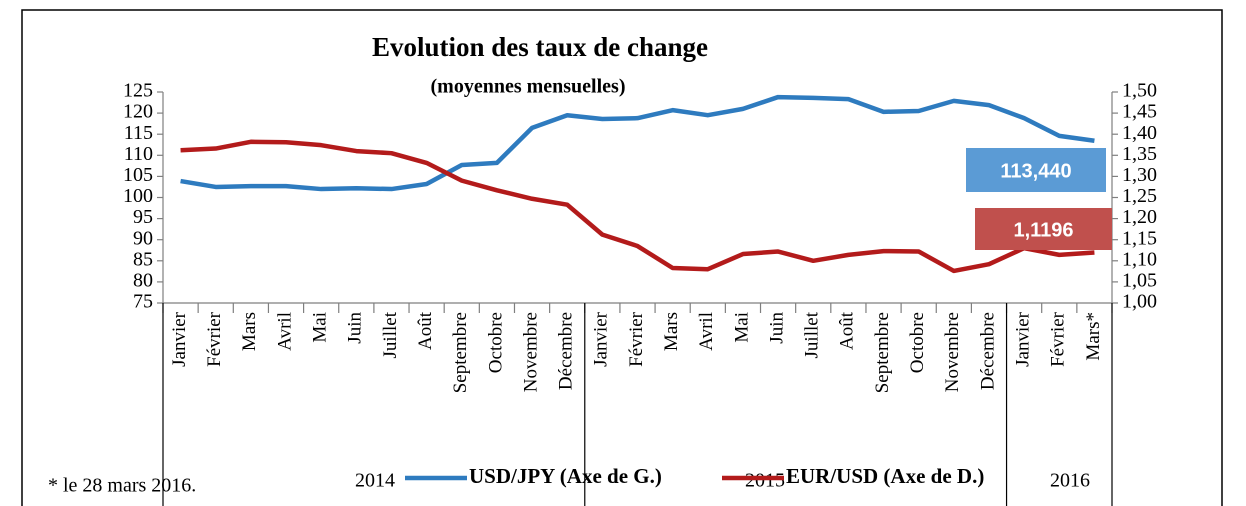 Image resolution: width=1246 pixels, height=506 pixels. What do you see at coordinates (528, 87) in the screenshot?
I see `chart-subtitle: (moyennes mensuelles)` at bounding box center [528, 87].